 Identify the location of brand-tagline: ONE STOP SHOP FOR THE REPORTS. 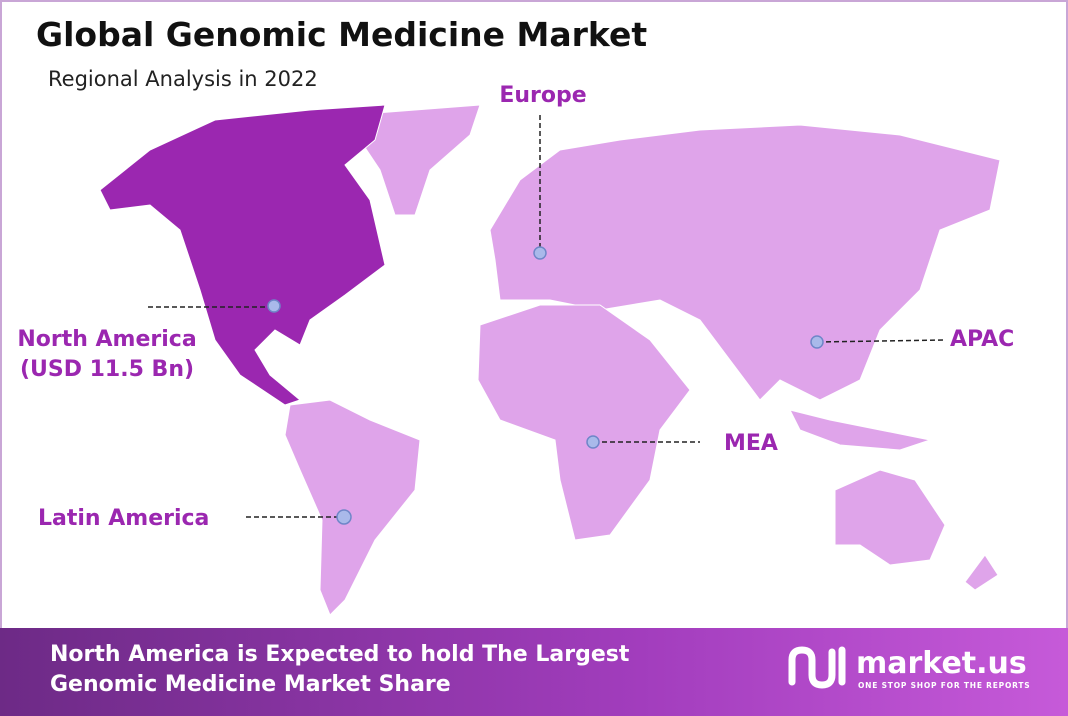
(944, 685).